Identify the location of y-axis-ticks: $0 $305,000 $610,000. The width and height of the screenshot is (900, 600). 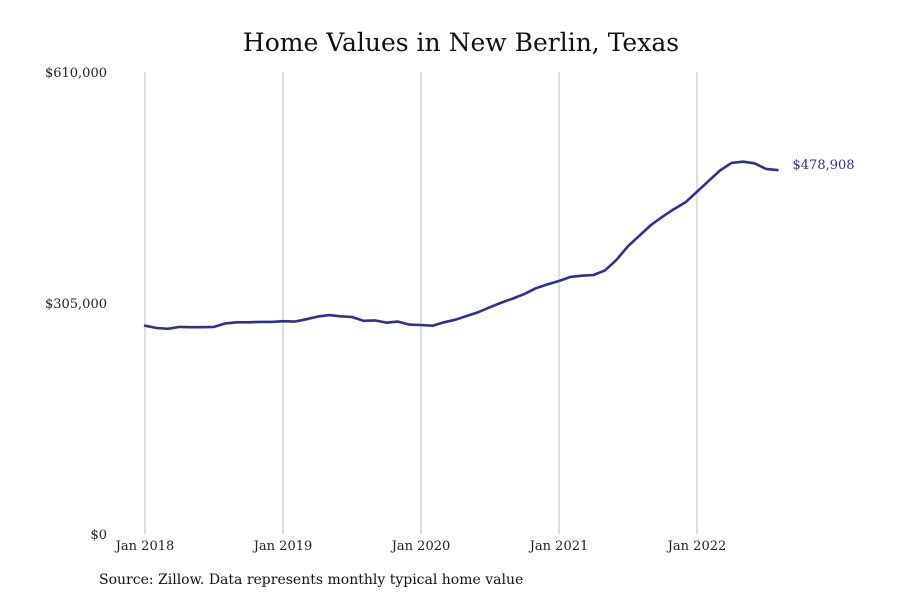
(76, 304).